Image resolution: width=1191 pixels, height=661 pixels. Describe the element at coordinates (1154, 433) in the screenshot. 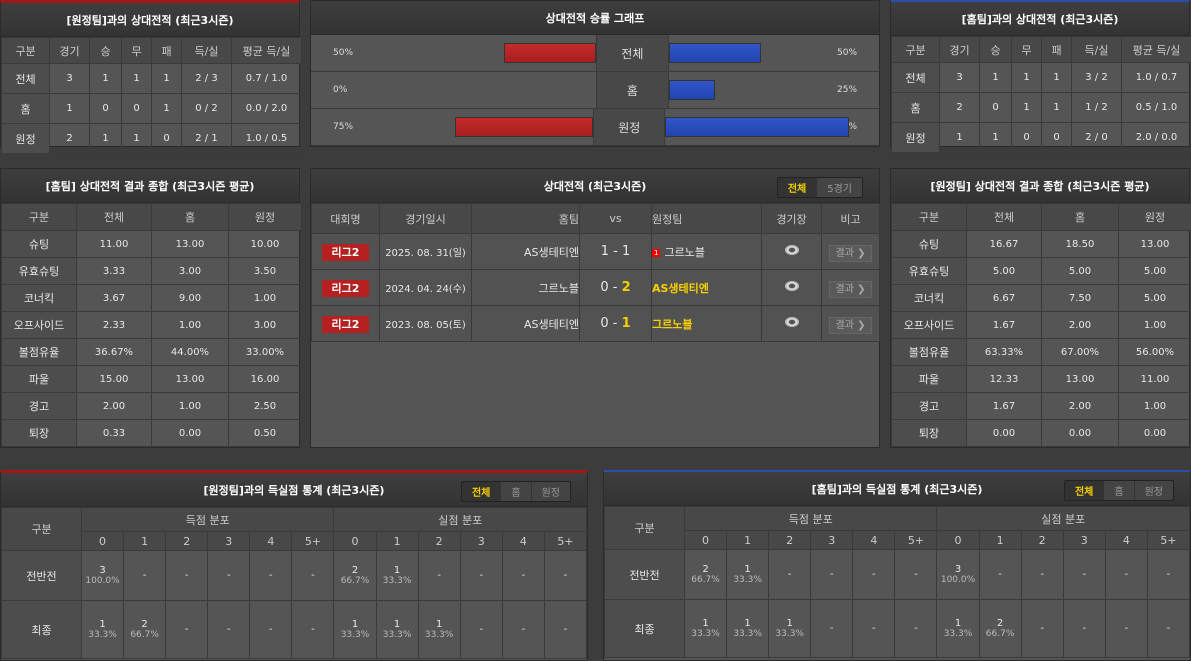

I see `cell: 0.00` at that location.